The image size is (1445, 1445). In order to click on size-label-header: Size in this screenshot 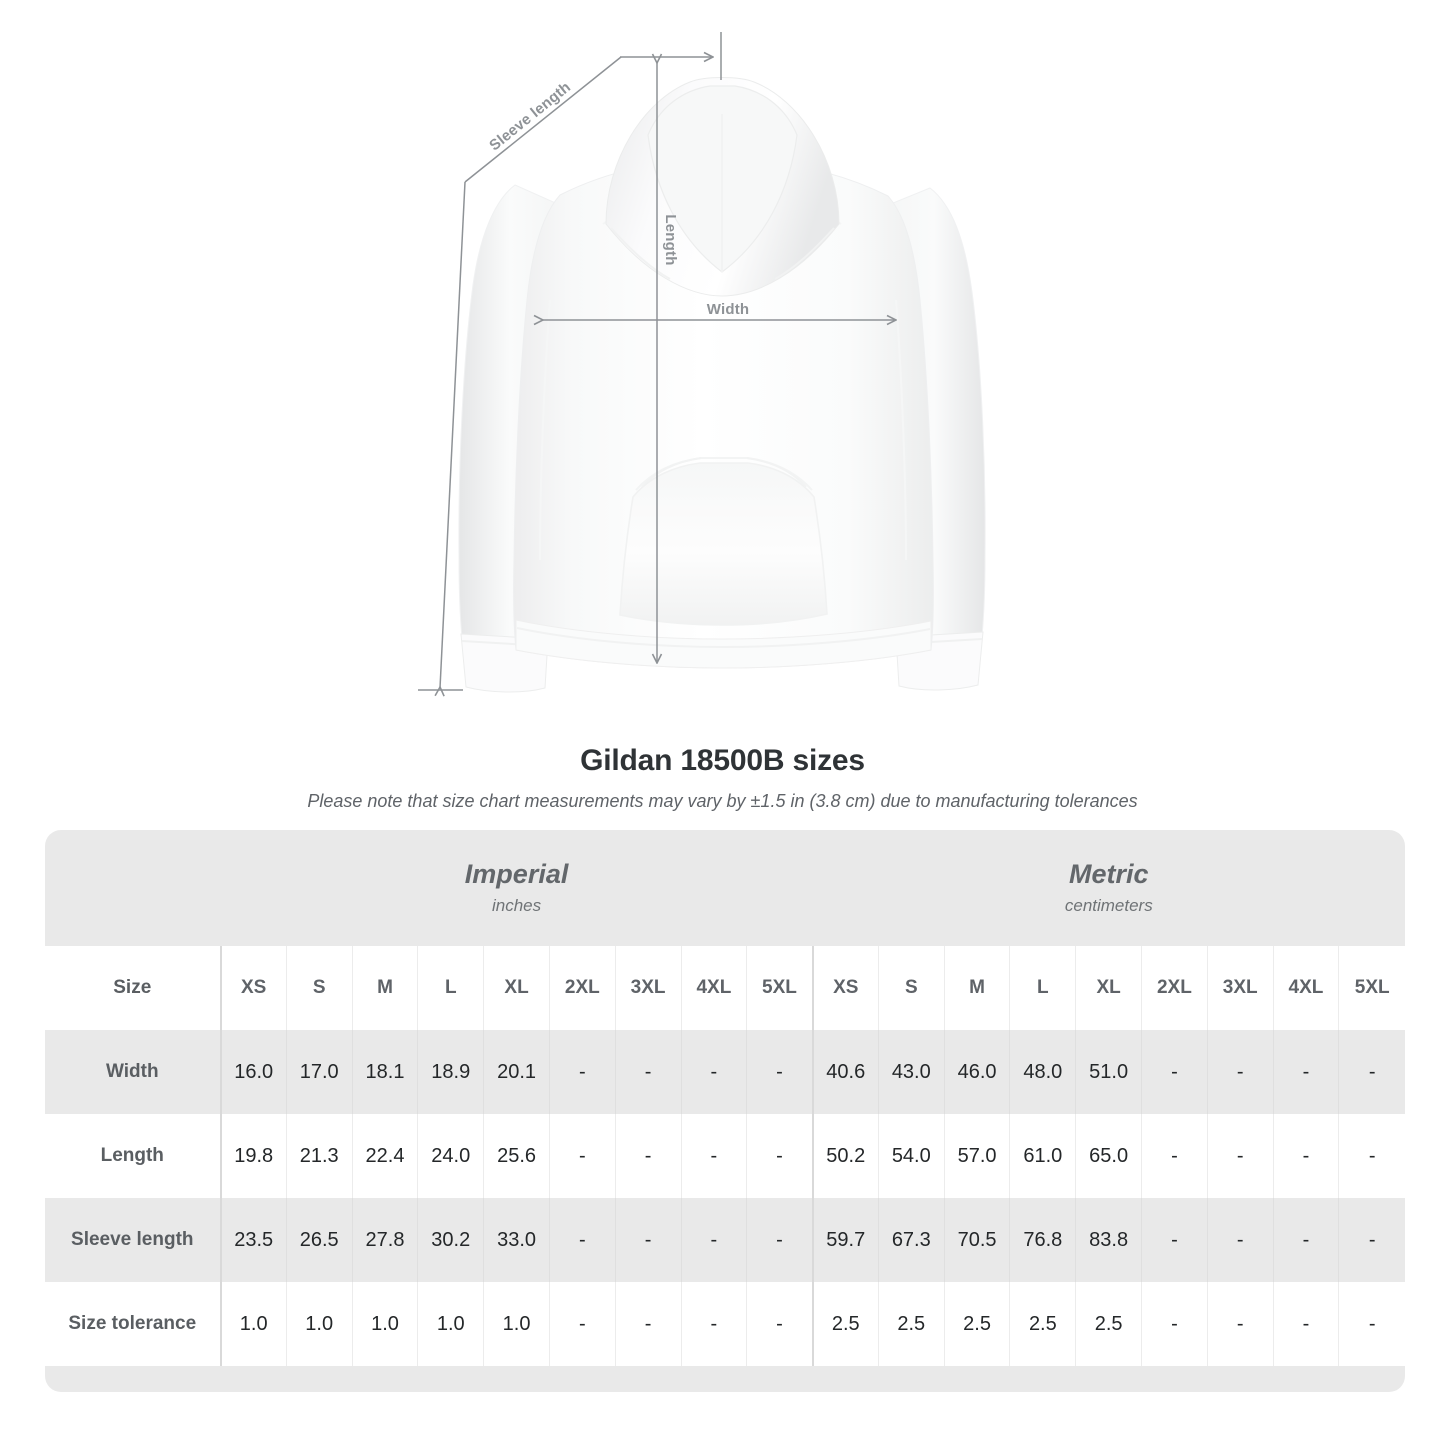, I will do `click(133, 988)`.